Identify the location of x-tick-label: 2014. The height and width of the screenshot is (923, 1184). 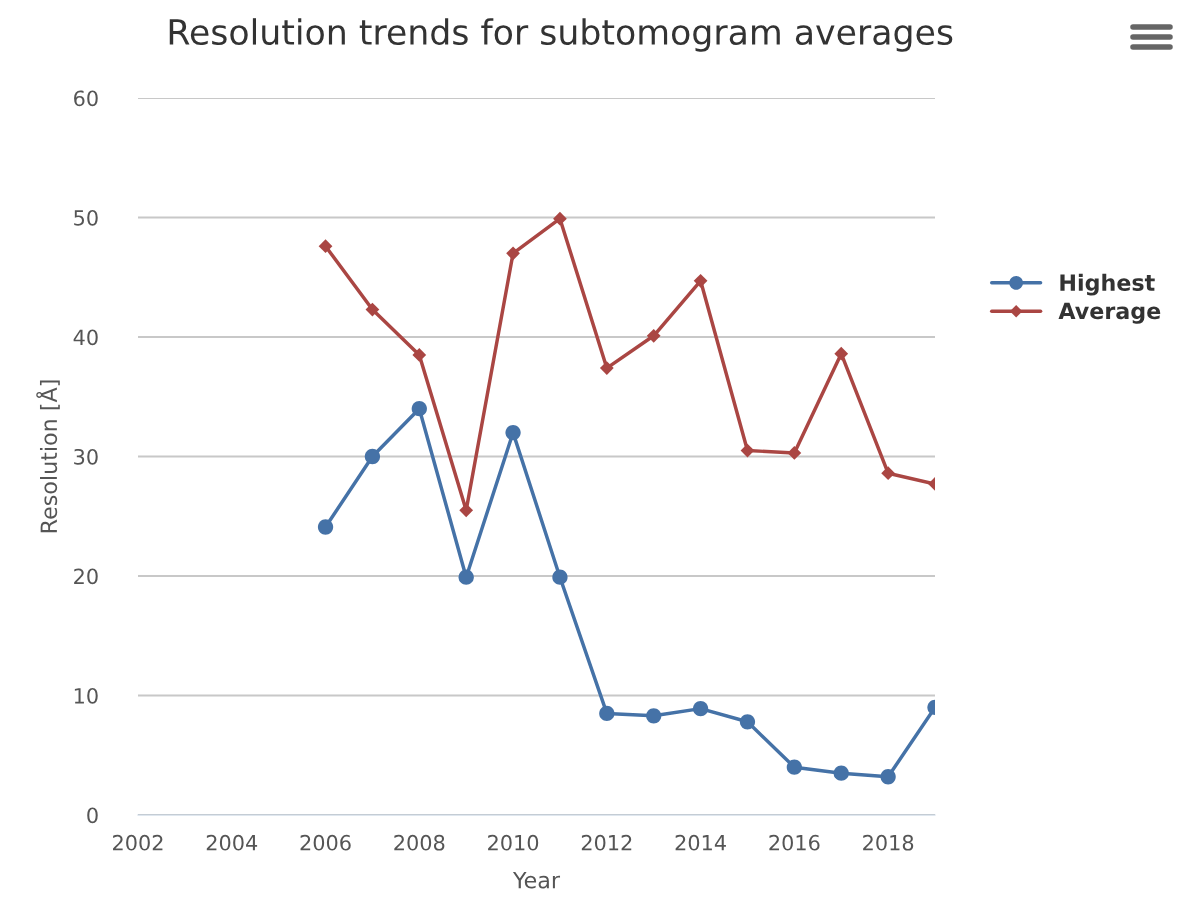
(700, 842).